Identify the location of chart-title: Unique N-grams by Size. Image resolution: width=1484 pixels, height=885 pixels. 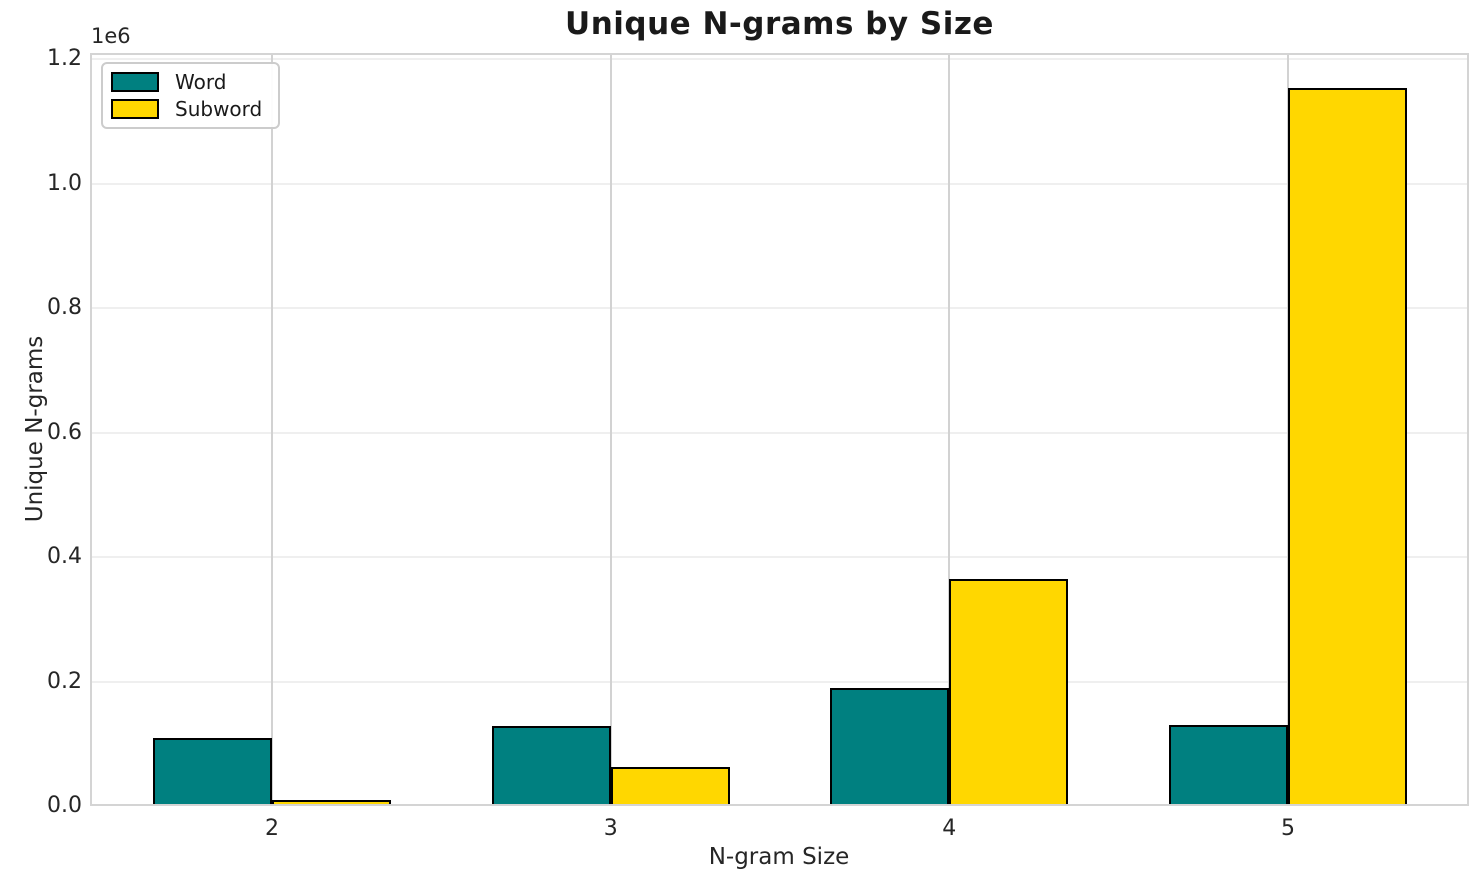
(779, 24).